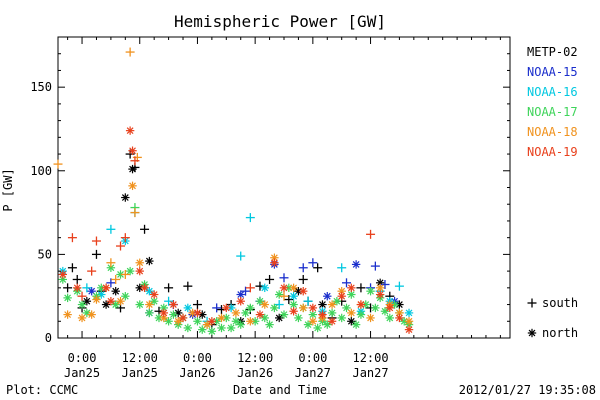  I want to click on x-tick-label-date: Jan27, so click(313, 373).